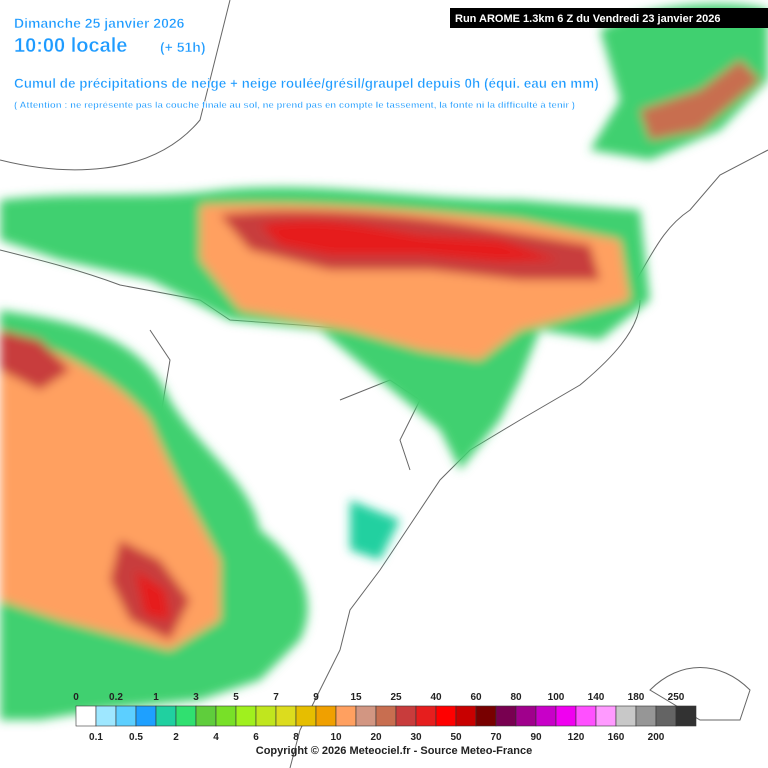 This screenshot has height=768, width=768. I want to click on legend-level-label: 3, so click(196, 697).